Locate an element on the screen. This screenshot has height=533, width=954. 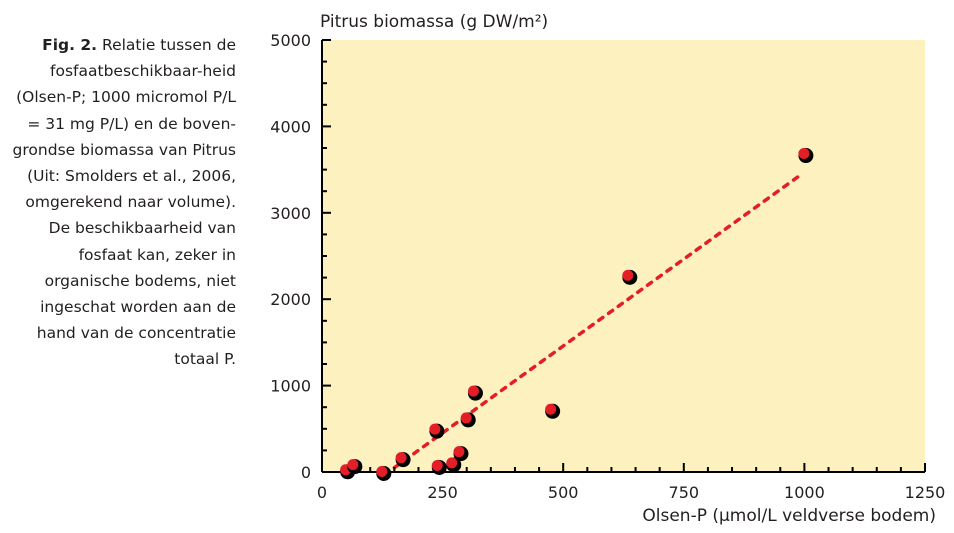
y-tick-label: 3000 is located at coordinates (290, 213).